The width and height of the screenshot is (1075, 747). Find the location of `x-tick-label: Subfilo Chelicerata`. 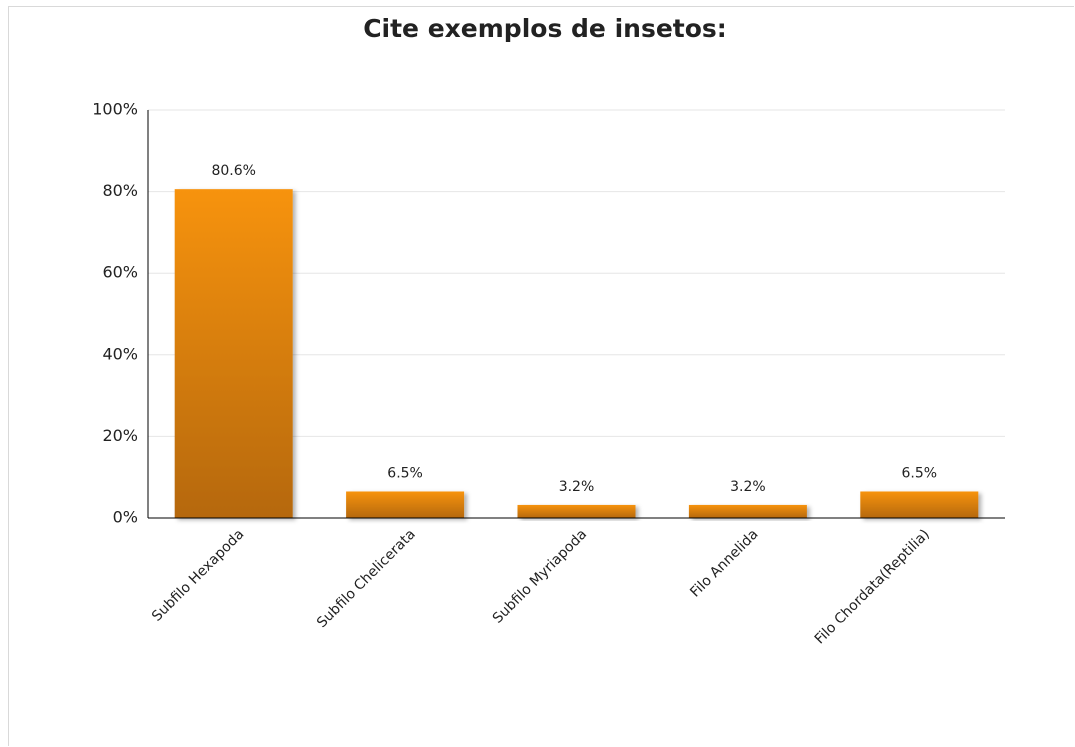

x-tick-label: Subfilo Chelicerata is located at coordinates (366, 578).